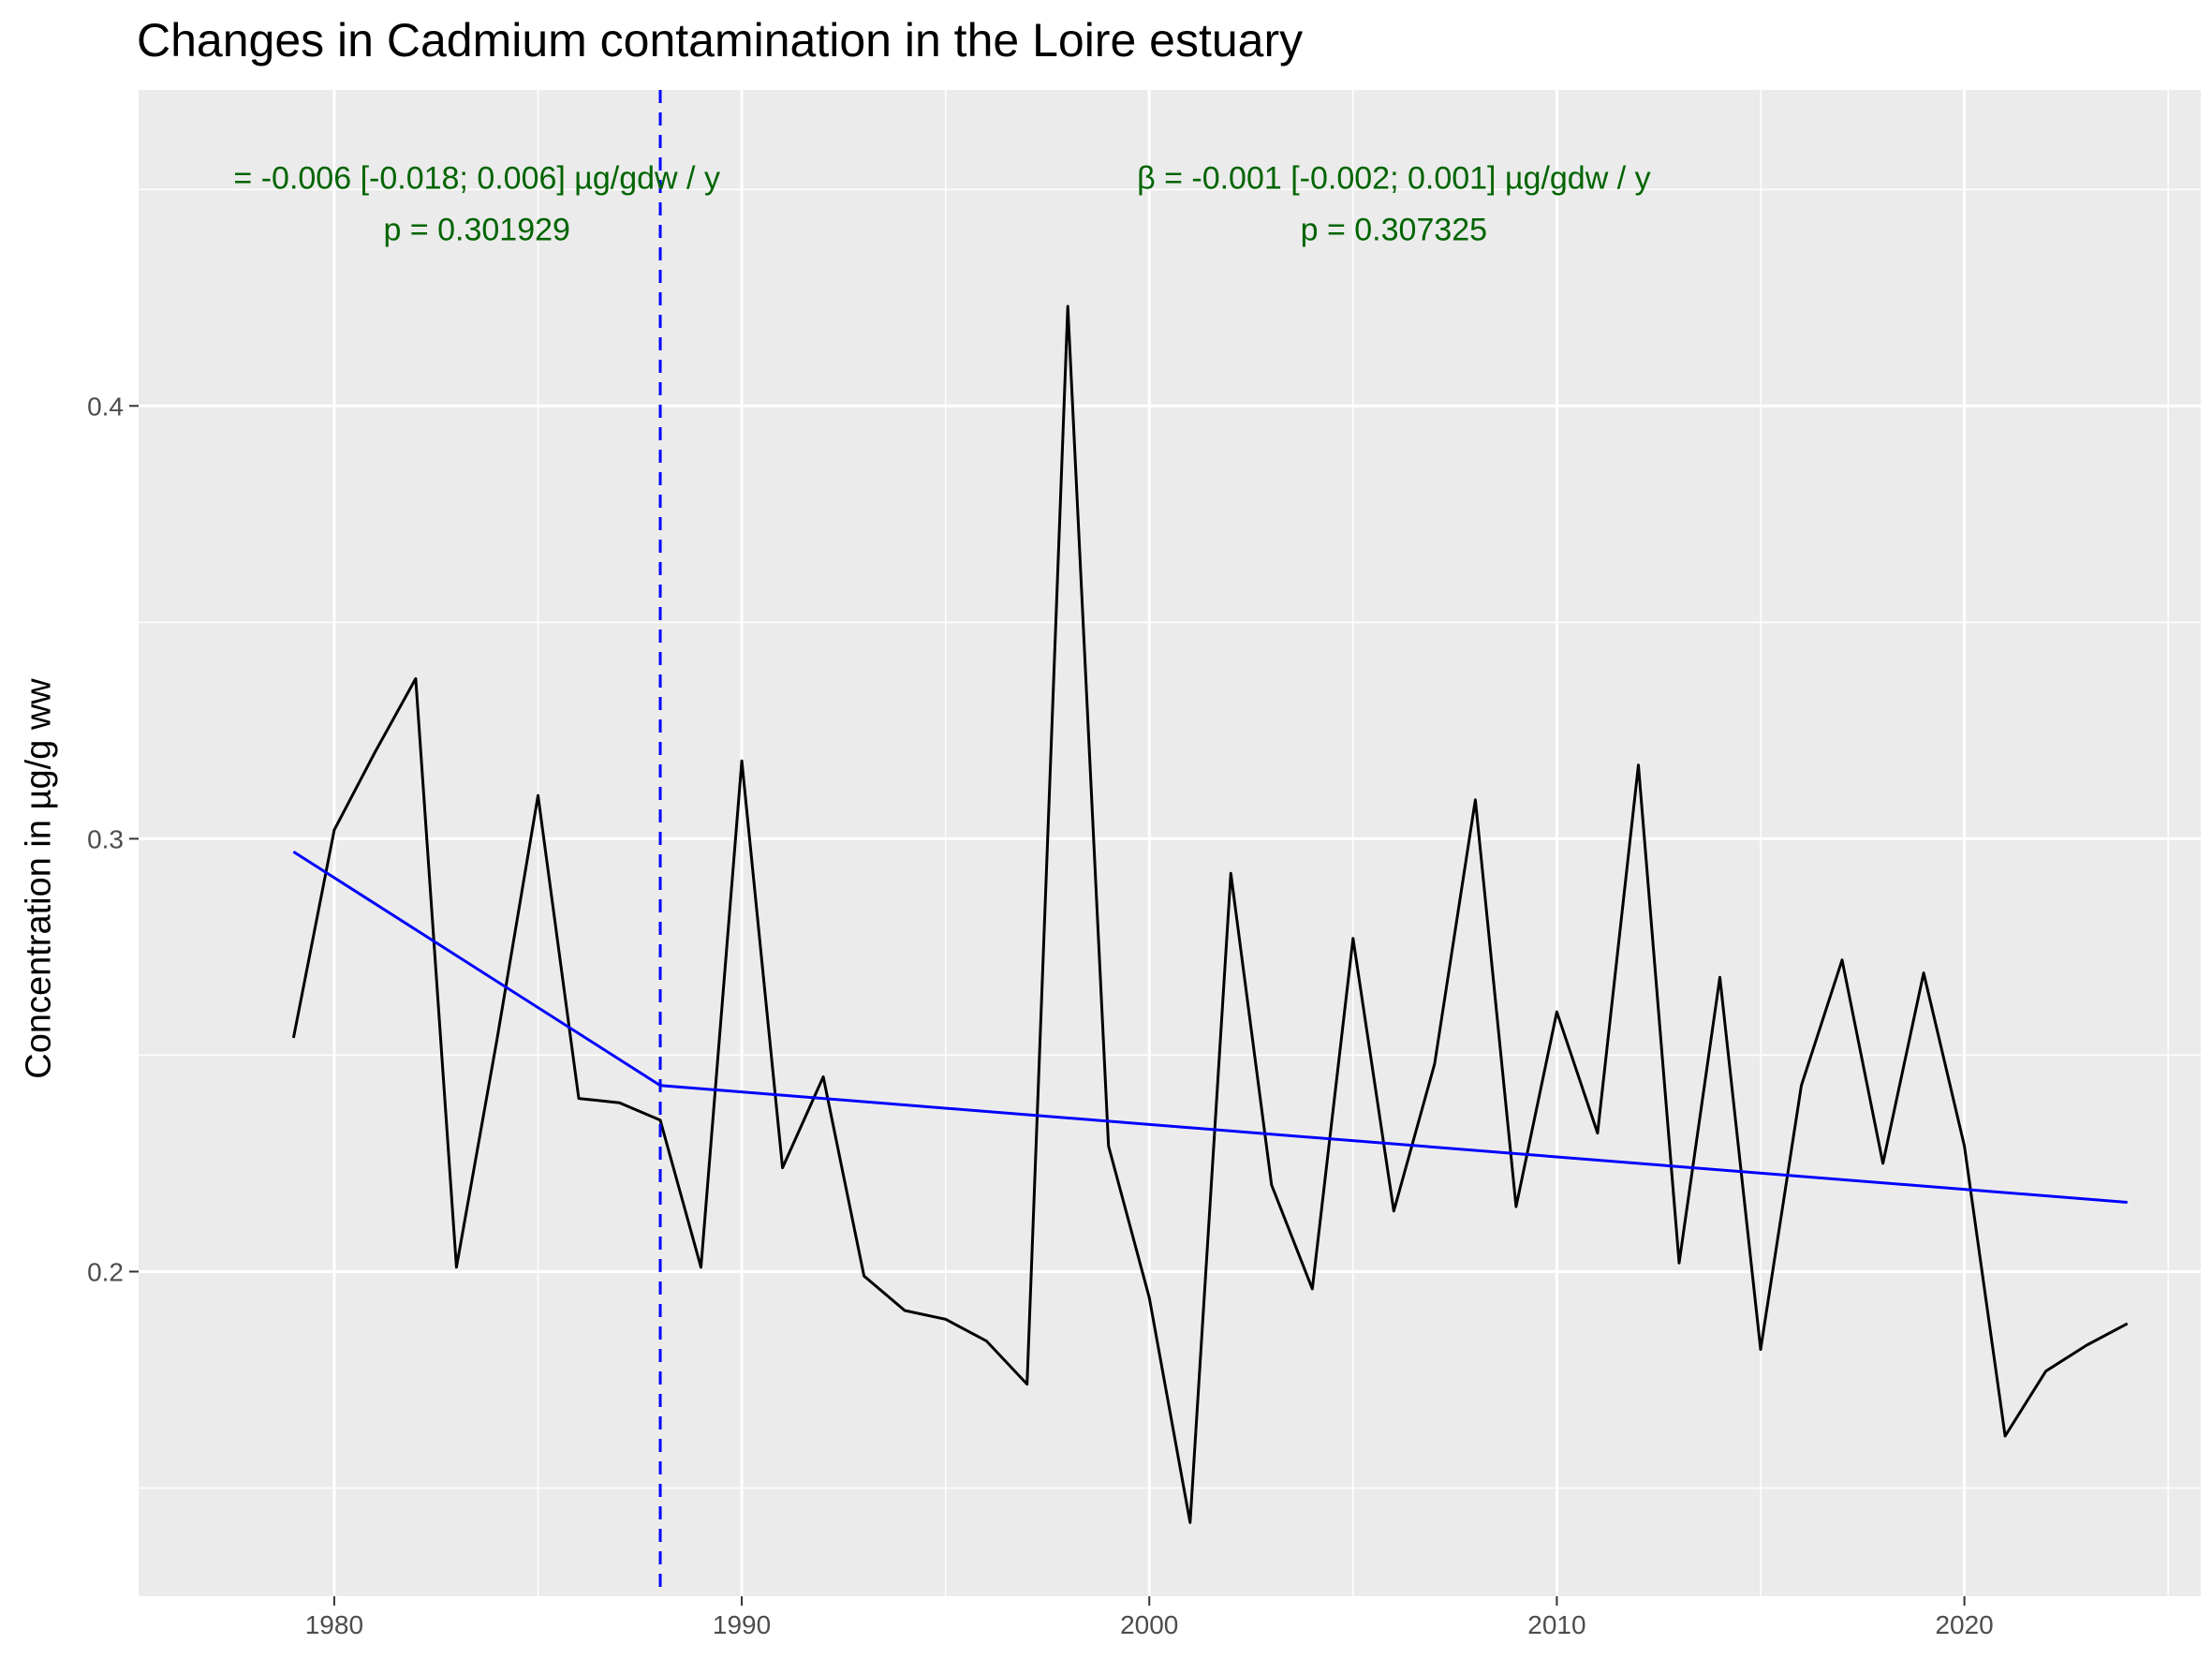 The image size is (2212, 1659). Describe the element at coordinates (334, 1625) in the screenshot. I see `x-tick-label: 1980` at that location.